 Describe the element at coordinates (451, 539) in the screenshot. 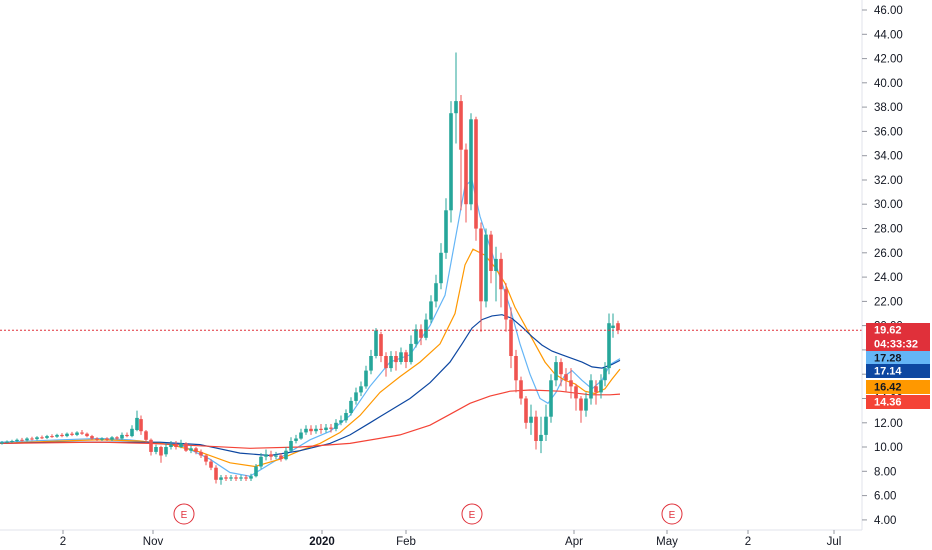

I see `time-axis: 2 Nov 2020 Feb Apr May 2 Jul` at that location.